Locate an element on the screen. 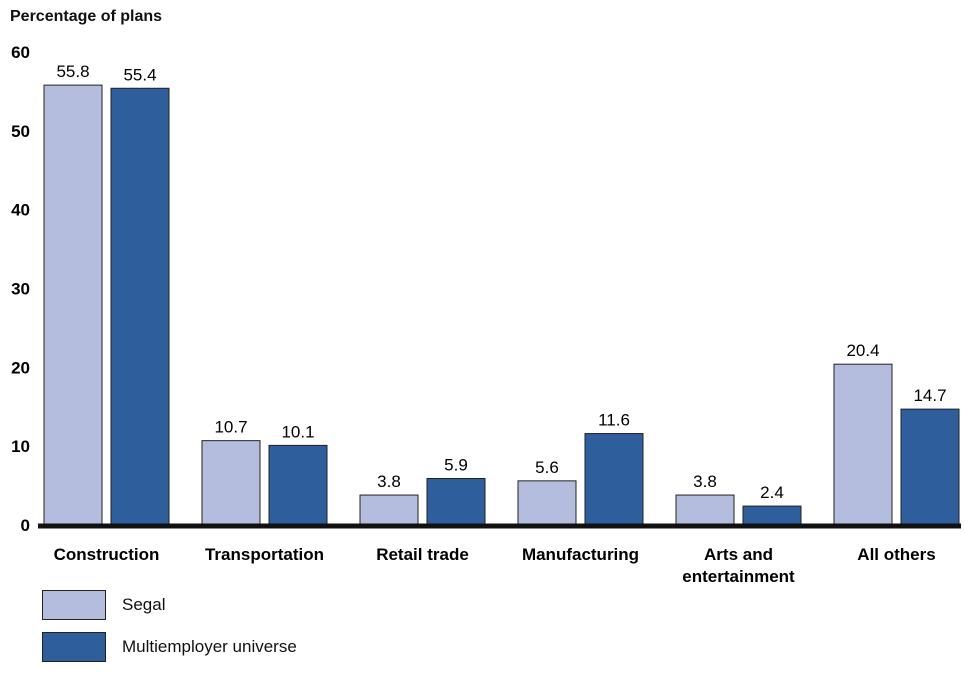  bar-value-label: 14.7 is located at coordinates (929, 395).